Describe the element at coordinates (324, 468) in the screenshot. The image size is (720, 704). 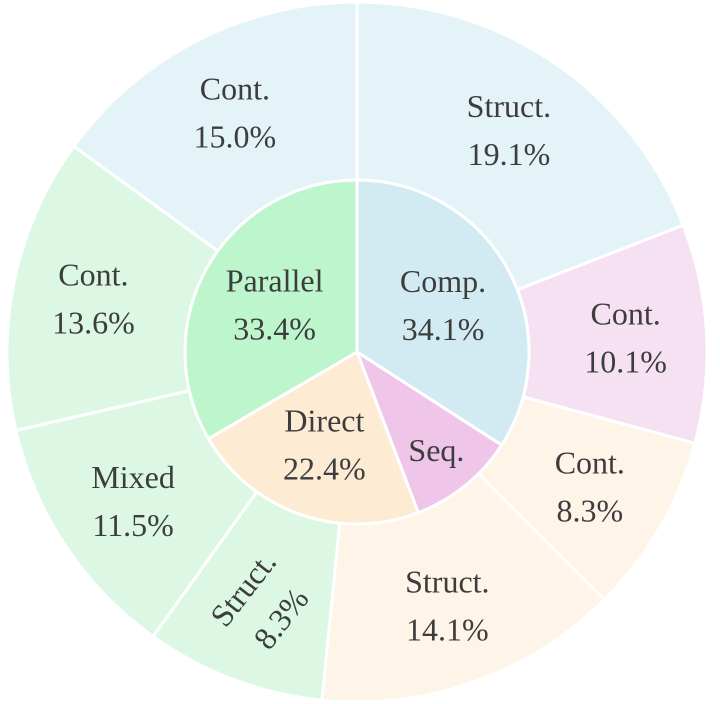
I see `inner-value-direct: 22.4%` at that location.